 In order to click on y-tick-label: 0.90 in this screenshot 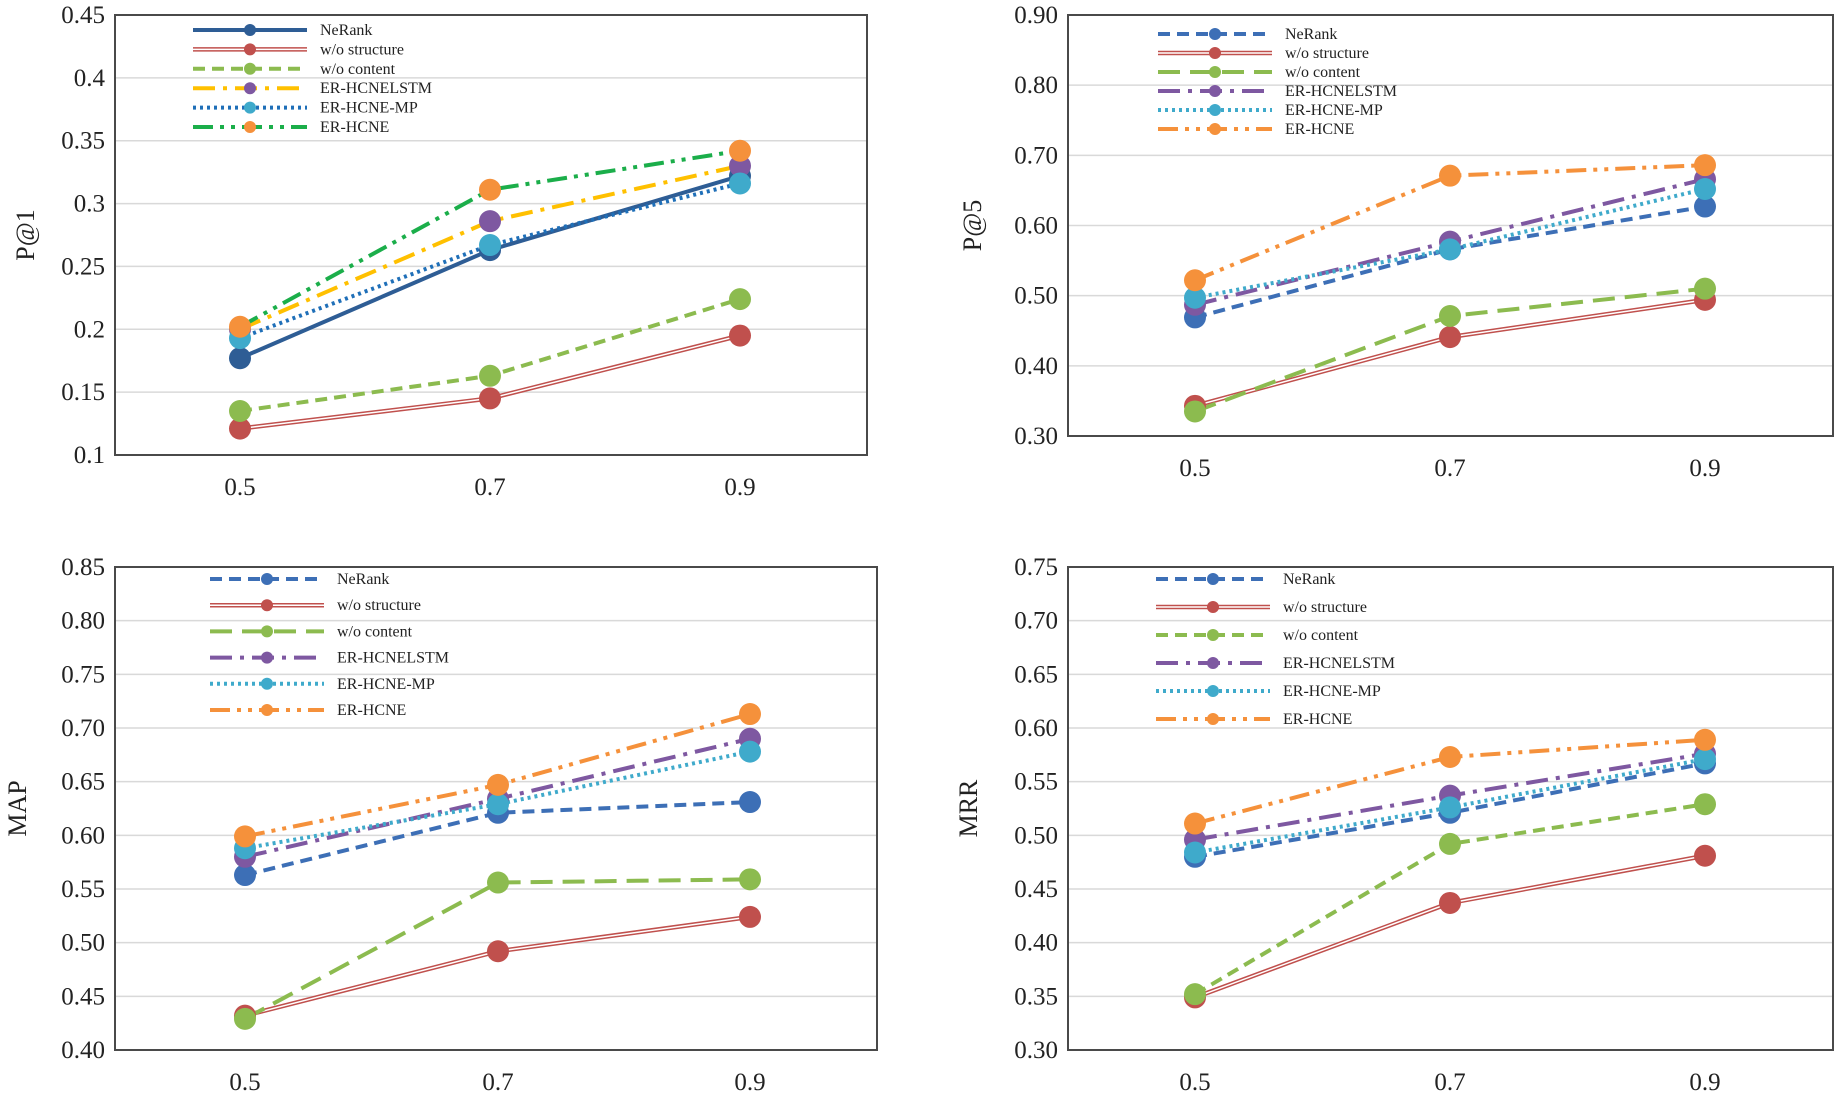, I will do `click(1036, 15)`.